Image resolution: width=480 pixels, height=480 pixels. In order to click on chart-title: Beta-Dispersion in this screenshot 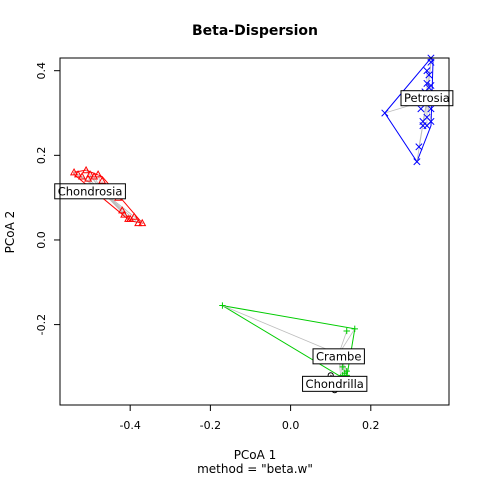, I will do `click(255, 31)`.